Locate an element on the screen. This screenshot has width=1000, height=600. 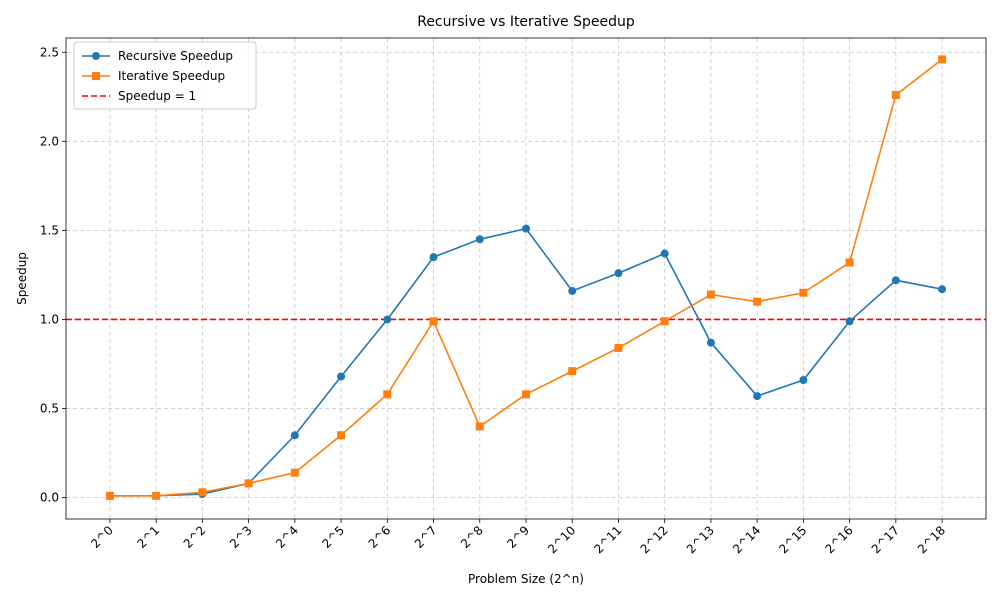
x-tick-label: 2^2 is located at coordinates (195, 537).